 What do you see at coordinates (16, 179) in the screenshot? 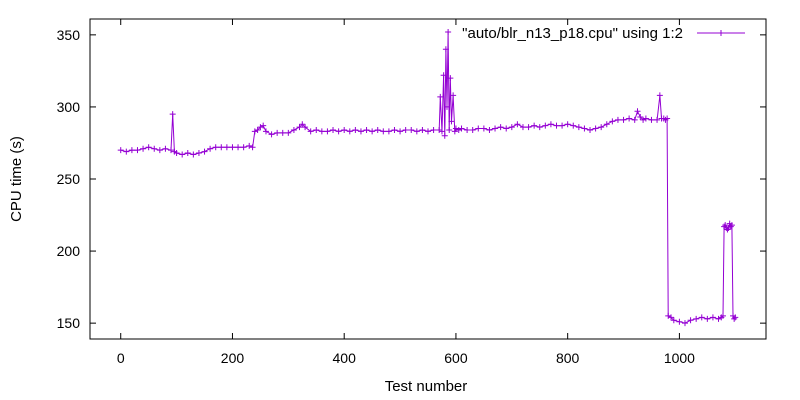
I see `y-axis-title: CPU time (s)` at bounding box center [16, 179].